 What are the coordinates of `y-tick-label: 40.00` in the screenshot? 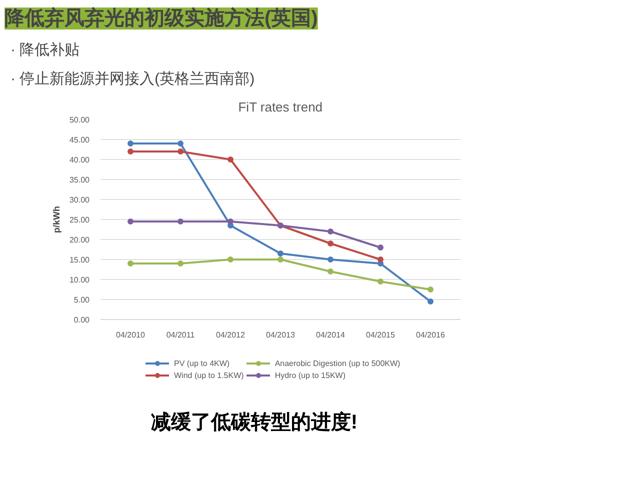 It's located at (79, 160).